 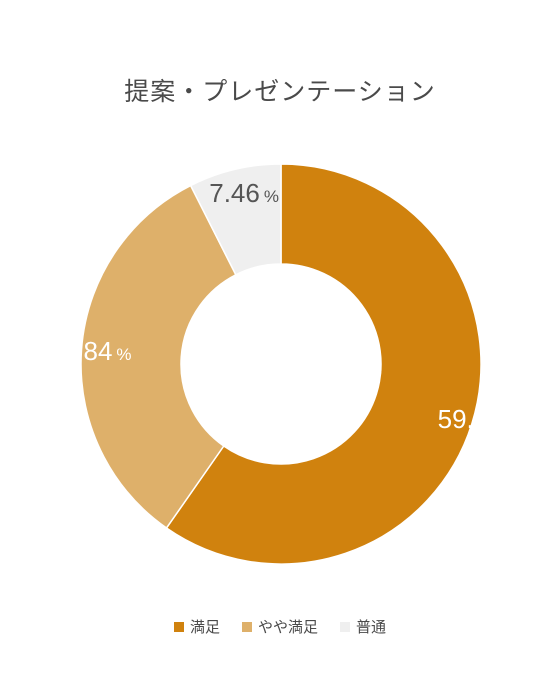 What do you see at coordinates (371, 627) in the screenshot?
I see `legend-label-futsu: 普通` at bounding box center [371, 627].